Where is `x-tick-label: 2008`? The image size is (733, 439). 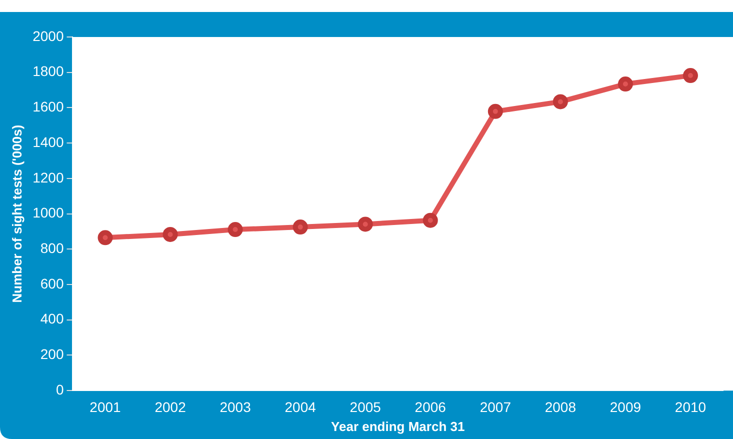 x-tick-label: 2008 is located at coordinates (560, 406).